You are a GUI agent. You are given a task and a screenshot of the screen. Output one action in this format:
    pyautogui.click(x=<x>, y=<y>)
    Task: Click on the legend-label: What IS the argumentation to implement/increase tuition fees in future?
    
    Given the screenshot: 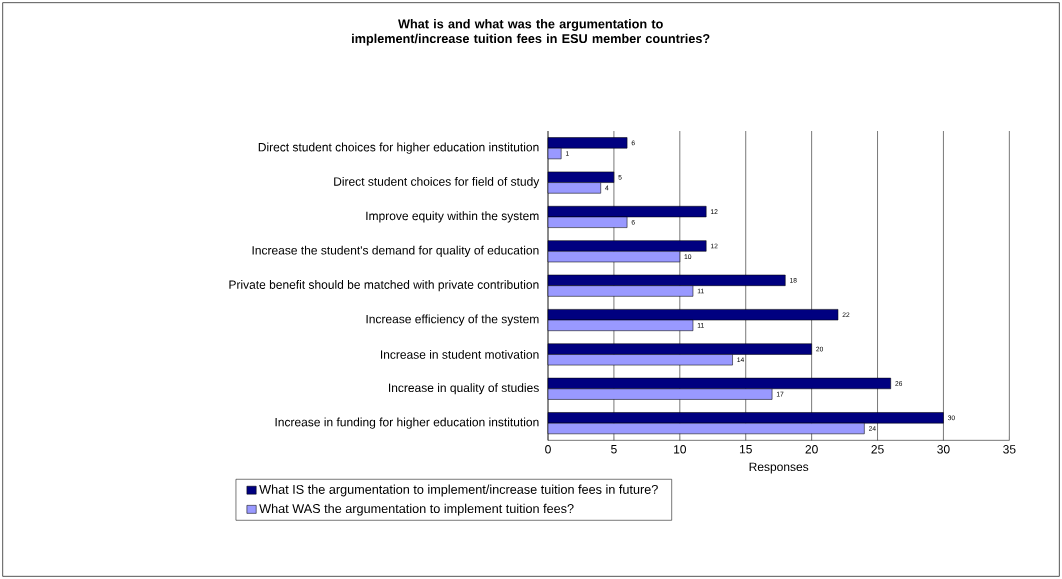 What is the action you would take?
    pyautogui.click(x=458, y=490)
    